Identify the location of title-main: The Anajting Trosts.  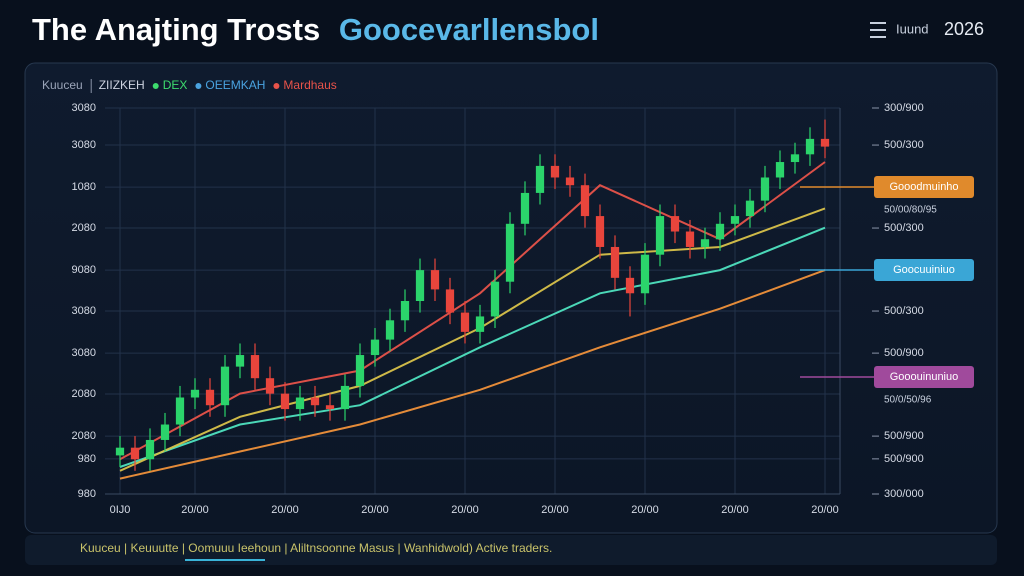
(176, 29).